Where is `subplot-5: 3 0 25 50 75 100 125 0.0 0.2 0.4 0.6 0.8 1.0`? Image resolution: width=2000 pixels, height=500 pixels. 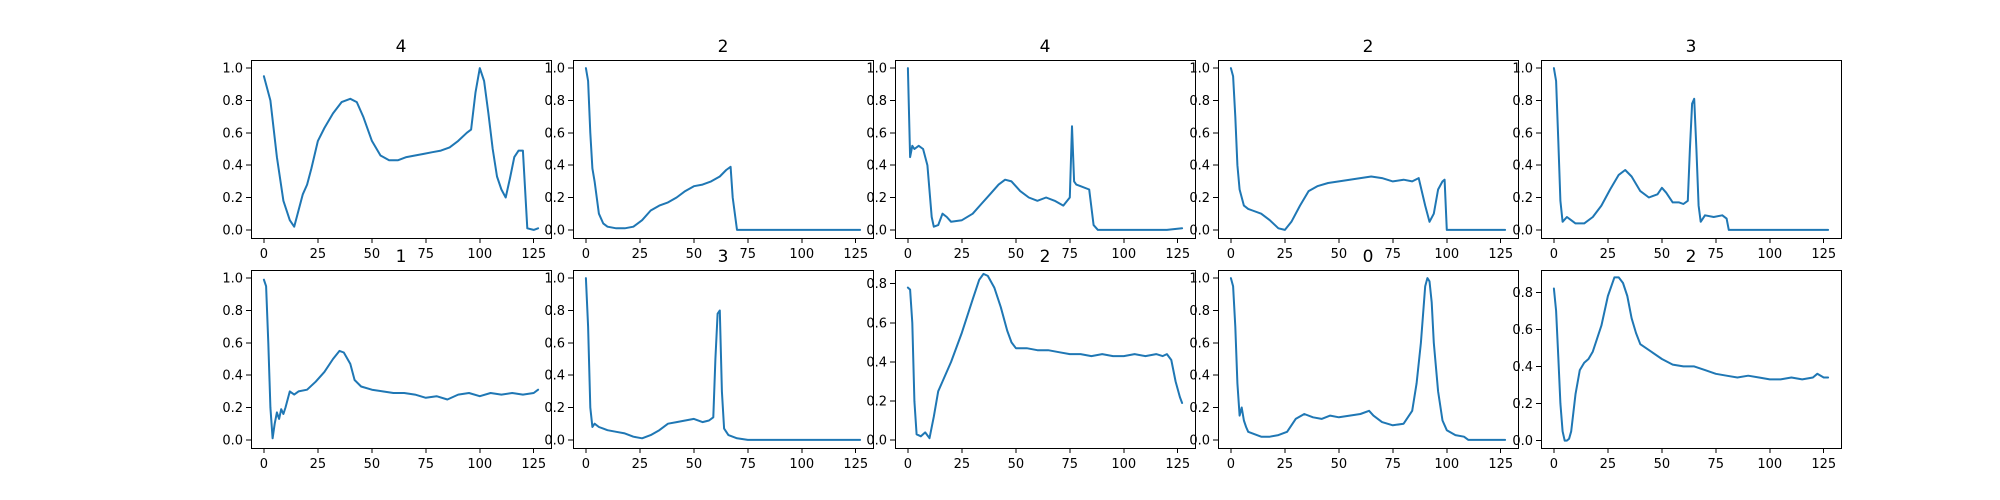
subplot-5: 3 0 25 50 75 100 125 0.0 0.2 0.4 0.6 0.8 1.0 is located at coordinates (1677, 149).